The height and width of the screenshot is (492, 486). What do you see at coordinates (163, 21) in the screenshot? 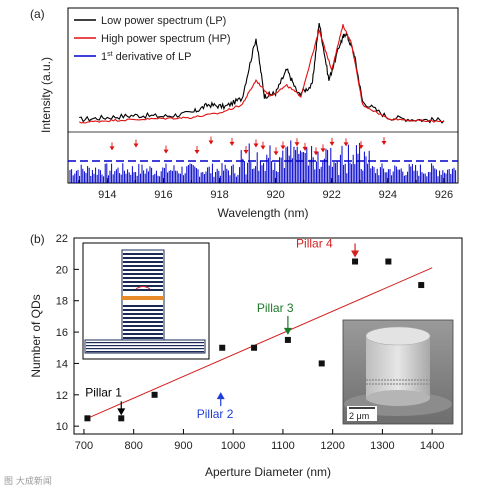
I see `legend-label-lp: Low power spectrum (LP)` at bounding box center [163, 21].